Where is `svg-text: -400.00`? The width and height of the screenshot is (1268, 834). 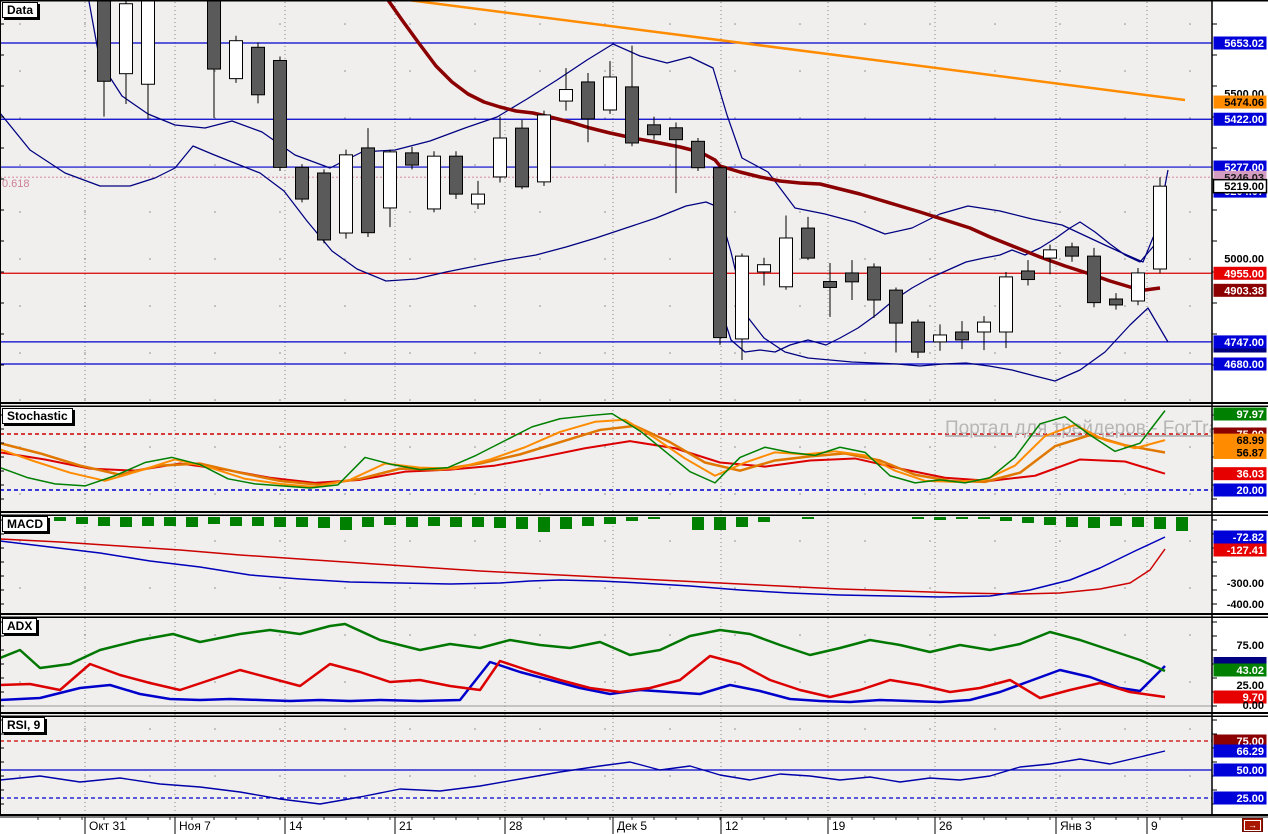
svg-text: -400.00 is located at coordinates (1245, 605).